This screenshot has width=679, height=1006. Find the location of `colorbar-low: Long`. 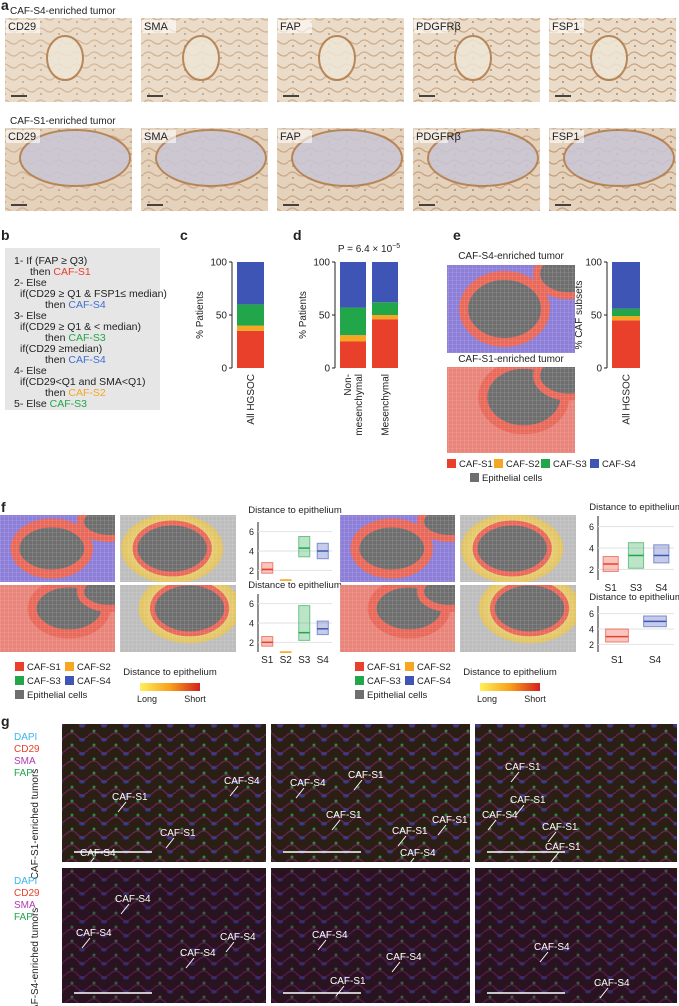

colorbar-low: Long is located at coordinates (147, 699).